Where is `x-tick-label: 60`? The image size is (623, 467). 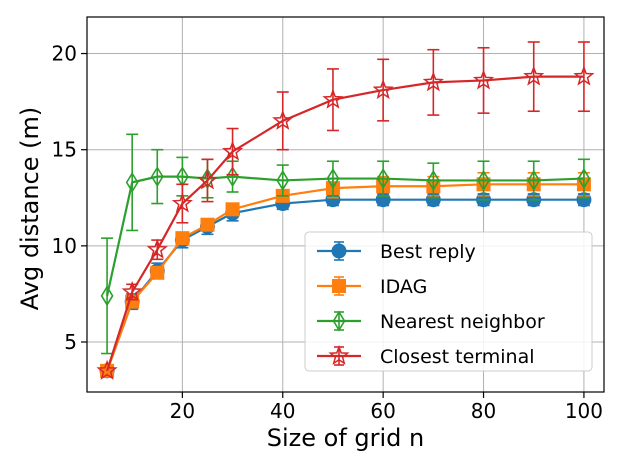 x-tick-label: 60 is located at coordinates (382, 411).